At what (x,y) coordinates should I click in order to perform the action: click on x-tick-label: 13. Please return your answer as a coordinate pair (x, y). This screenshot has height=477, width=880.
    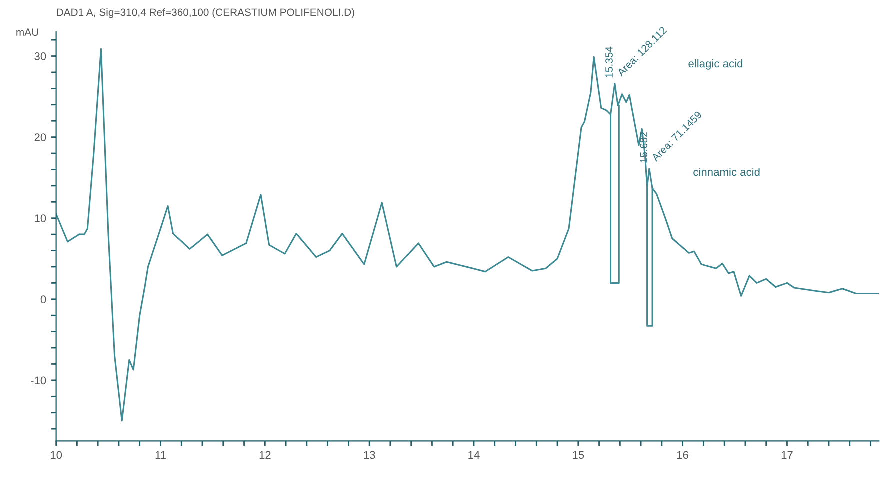
    Looking at the image, I should click on (370, 455).